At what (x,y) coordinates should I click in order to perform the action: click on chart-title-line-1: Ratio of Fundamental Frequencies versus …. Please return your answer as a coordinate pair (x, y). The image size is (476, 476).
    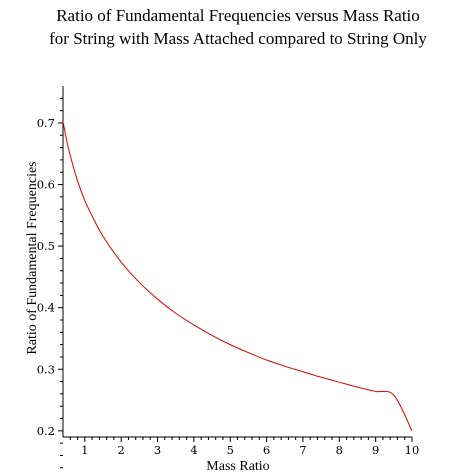
    Looking at the image, I should click on (238, 15).